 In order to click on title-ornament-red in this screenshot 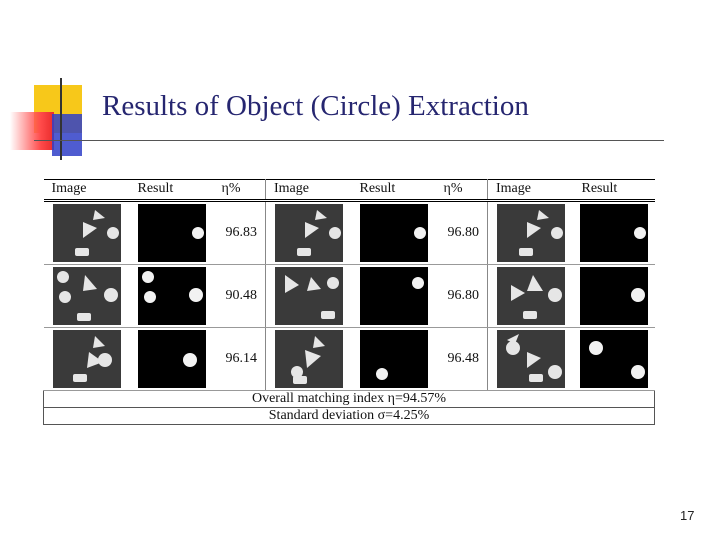, I will do `click(32, 131)`.